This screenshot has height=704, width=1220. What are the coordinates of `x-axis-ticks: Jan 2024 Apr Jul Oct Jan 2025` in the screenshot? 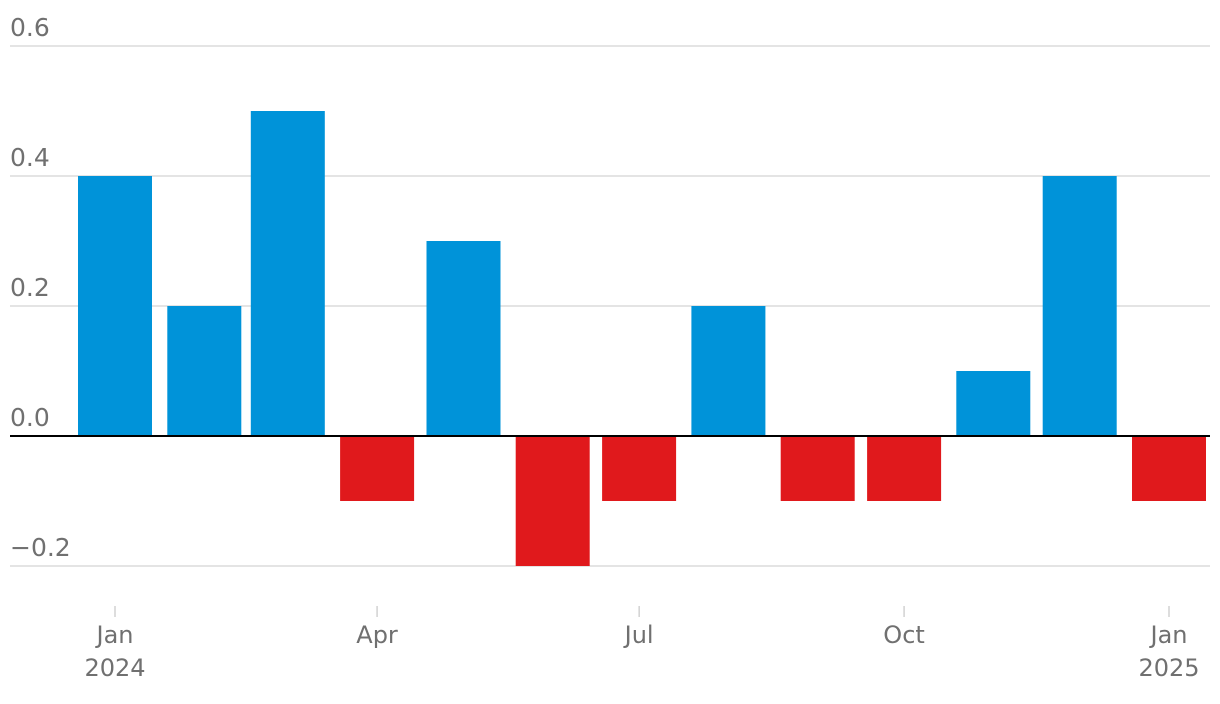 It's located at (642, 644).